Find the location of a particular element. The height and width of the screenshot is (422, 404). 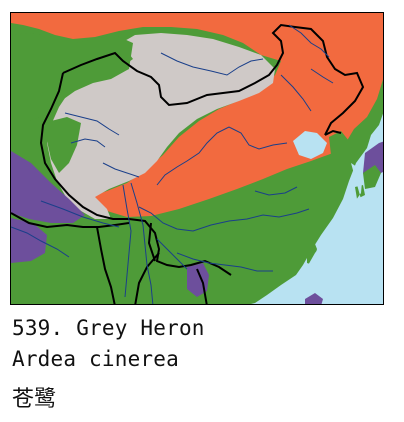

river-yellow is located at coordinates (222, 156).